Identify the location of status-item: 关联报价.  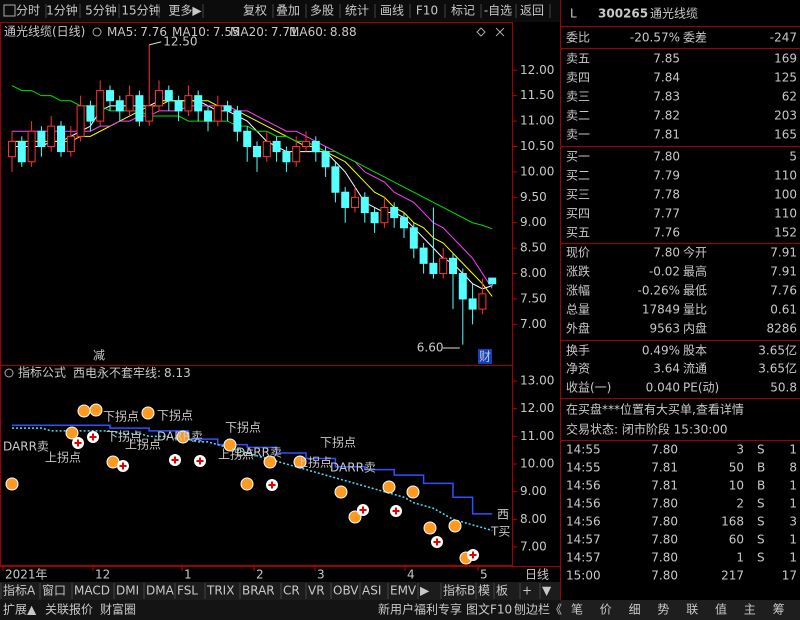
(69, 609).